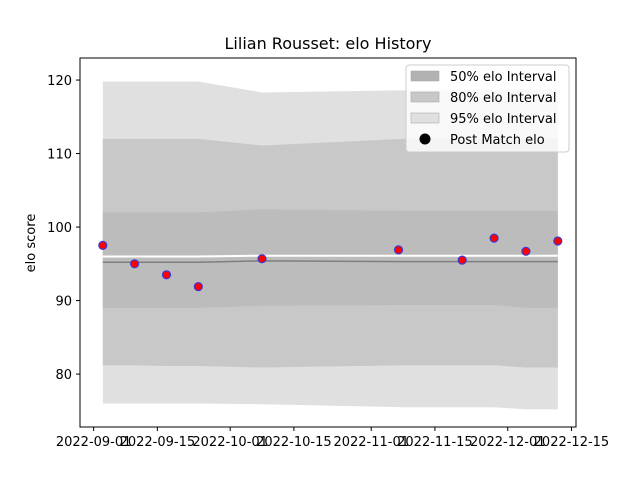 The image size is (640, 480). What do you see at coordinates (294, 442) in the screenshot?
I see `x-tick-label: 2022-10-15` at bounding box center [294, 442].